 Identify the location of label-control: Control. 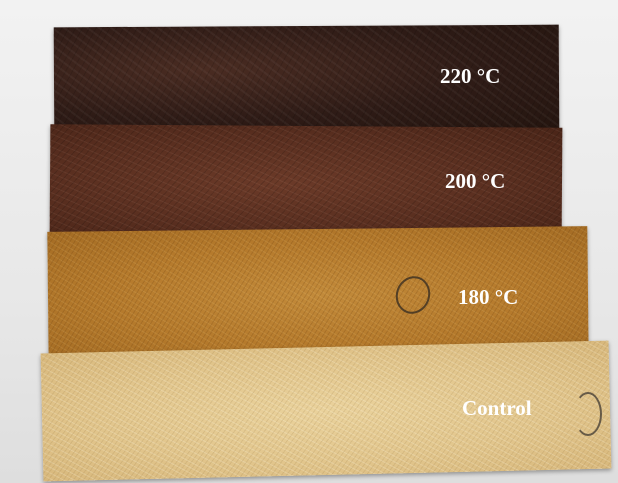
(497, 408).